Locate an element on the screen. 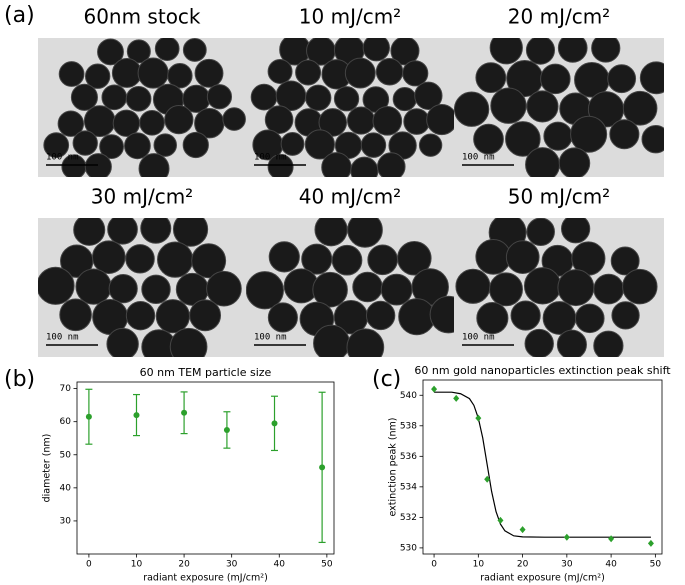  plot-frame is located at coordinates (542, 467).